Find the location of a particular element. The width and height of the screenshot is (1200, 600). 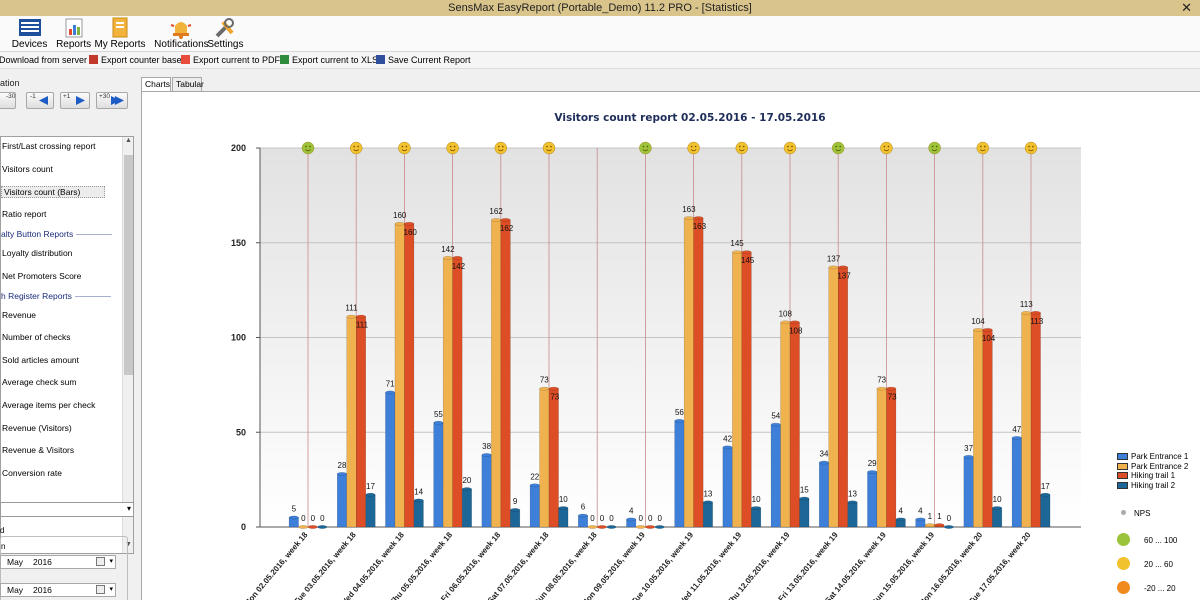

report-list-item: Visitors count is located at coordinates (27, 169).